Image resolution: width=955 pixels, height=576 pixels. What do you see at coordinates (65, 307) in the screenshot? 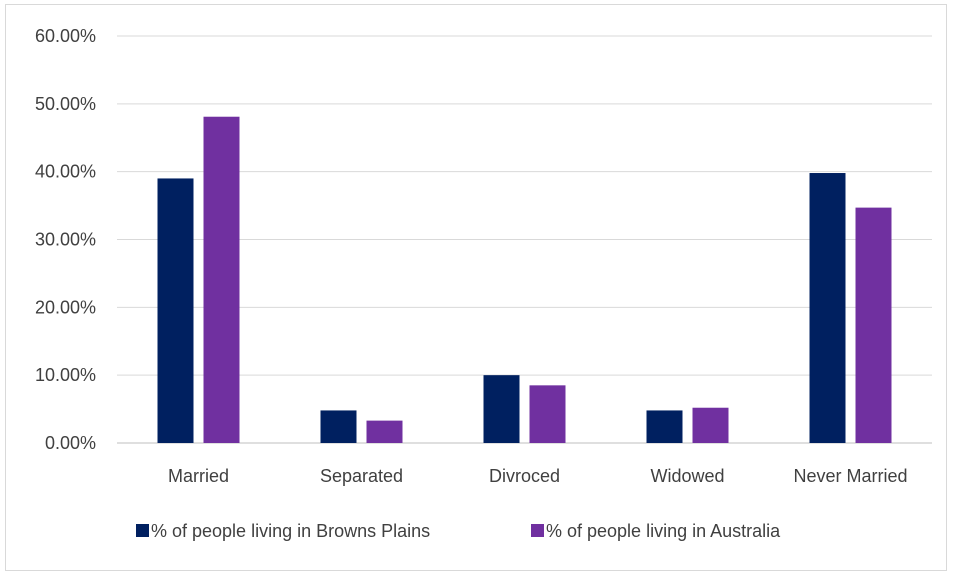
I see `y-tick-label: 20.00%` at bounding box center [65, 307].